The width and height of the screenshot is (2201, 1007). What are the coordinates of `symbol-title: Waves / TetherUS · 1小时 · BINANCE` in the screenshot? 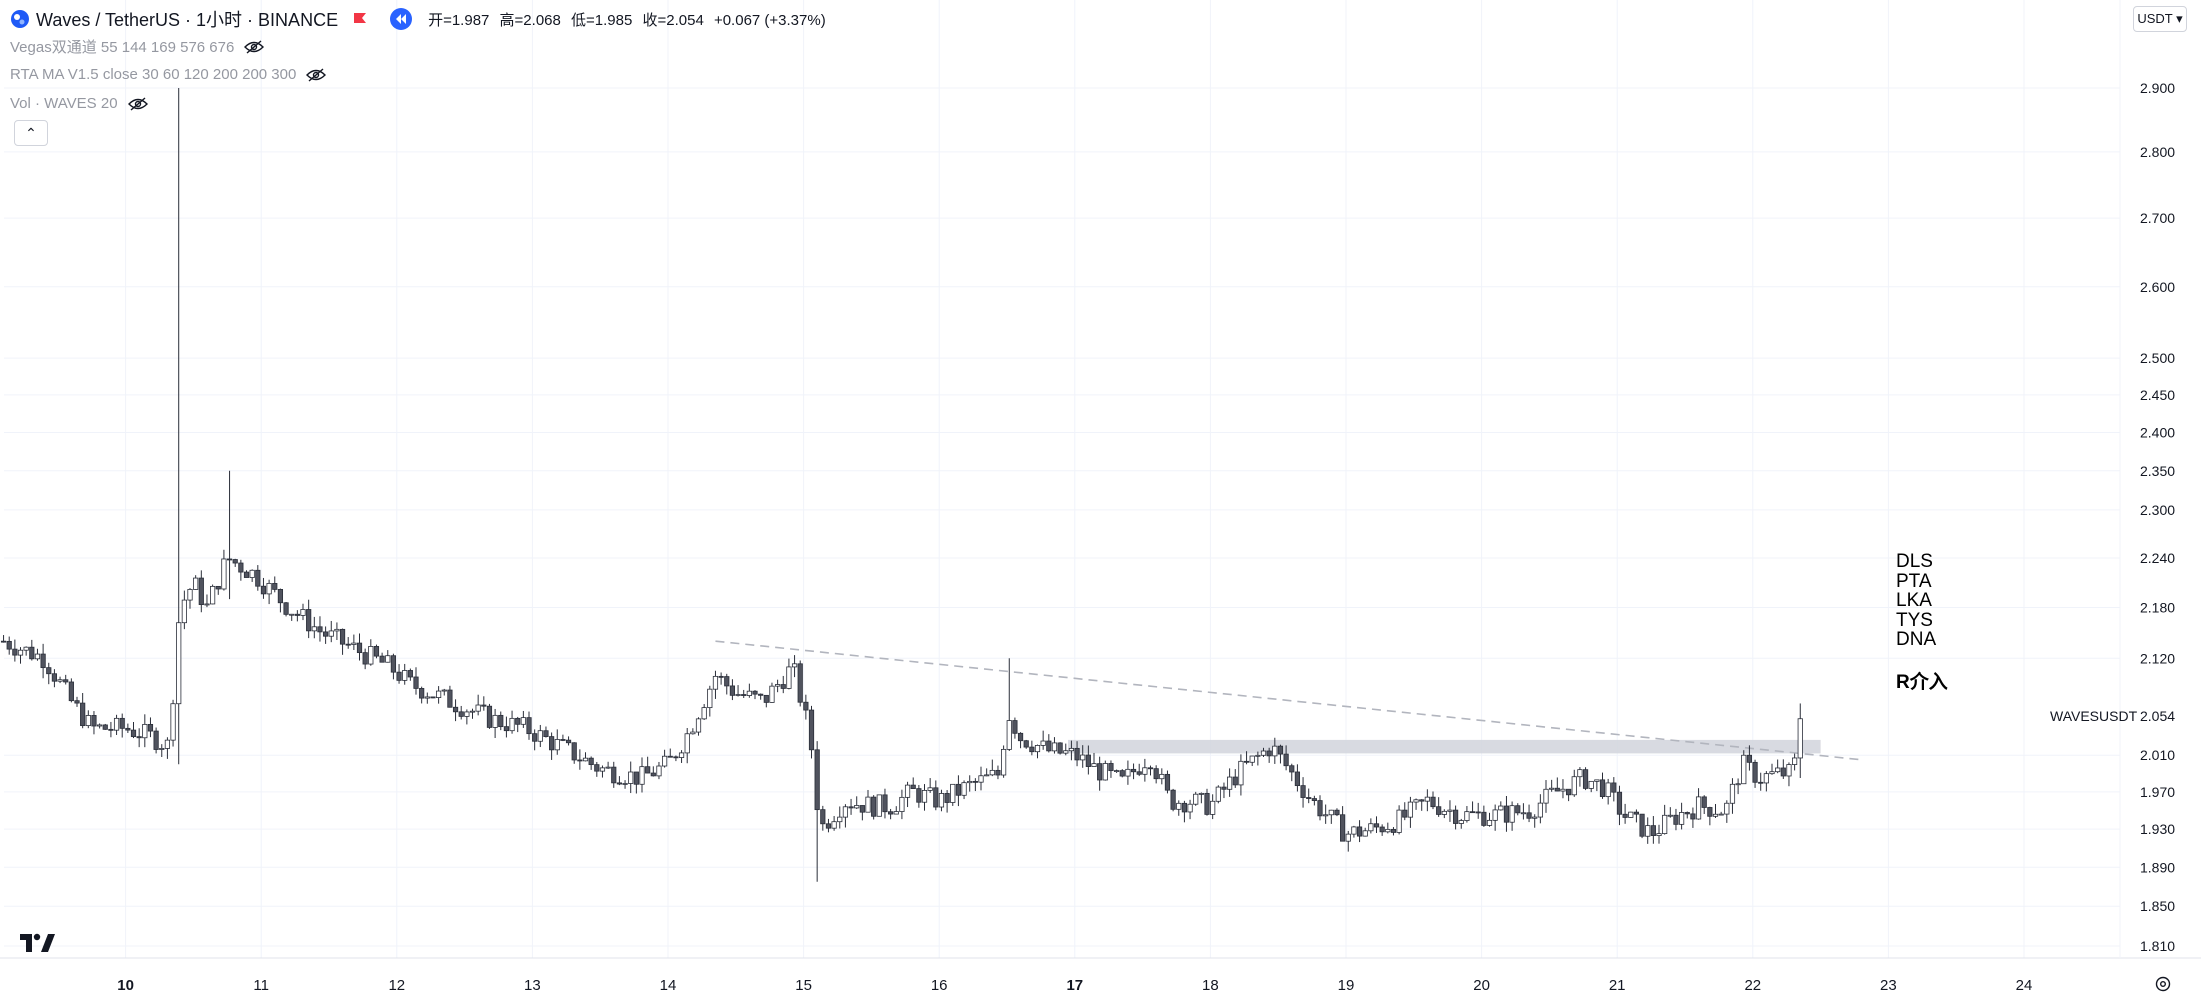 It's located at (187, 20).